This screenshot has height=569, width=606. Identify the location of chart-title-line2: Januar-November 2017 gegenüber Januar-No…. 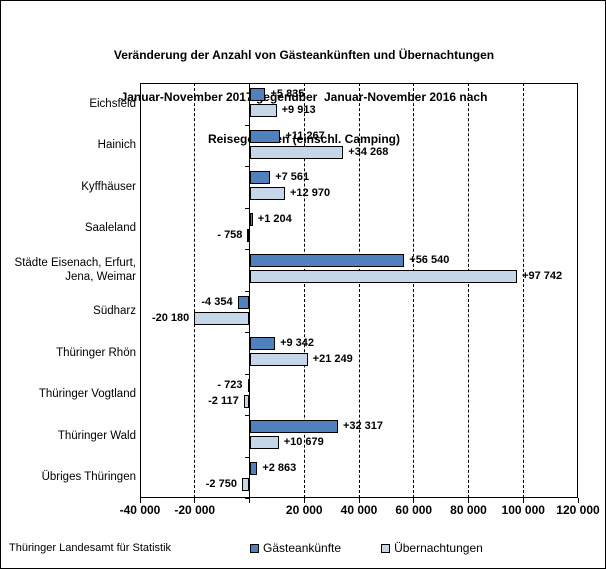
(304, 97).